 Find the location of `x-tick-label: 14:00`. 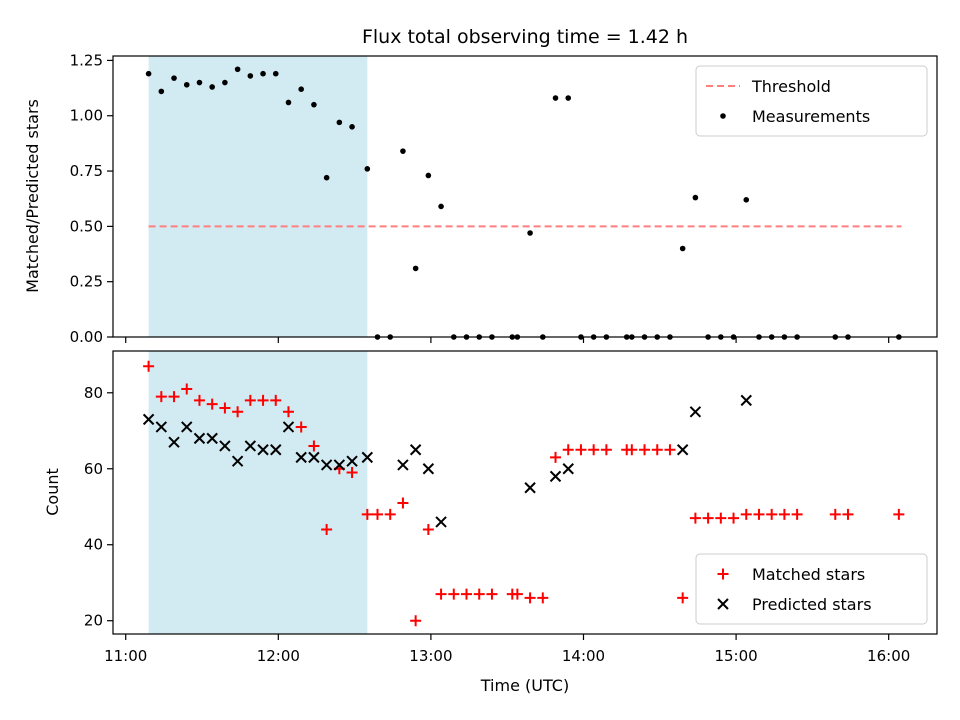

x-tick-label: 14:00 is located at coordinates (583, 656).